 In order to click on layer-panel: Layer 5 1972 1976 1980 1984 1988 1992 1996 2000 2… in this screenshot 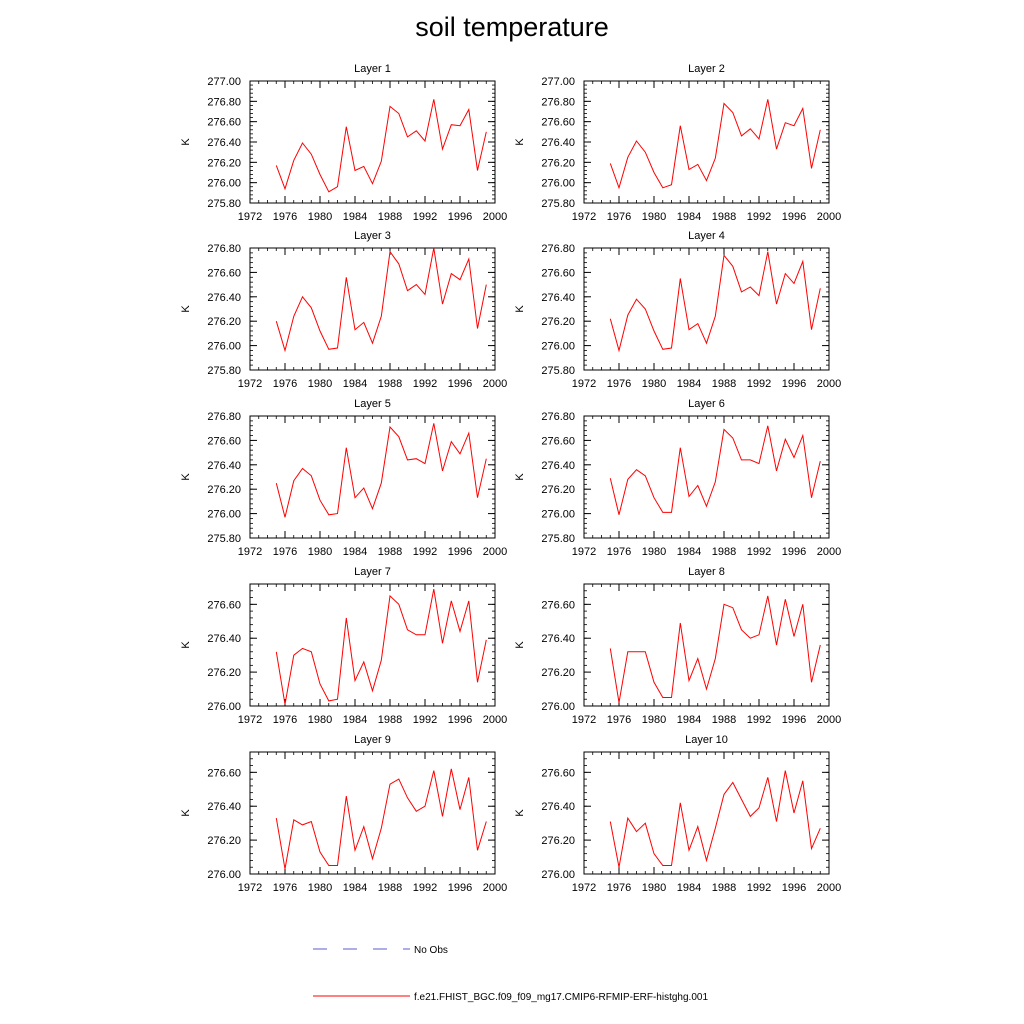, I will do `click(343, 478)`.